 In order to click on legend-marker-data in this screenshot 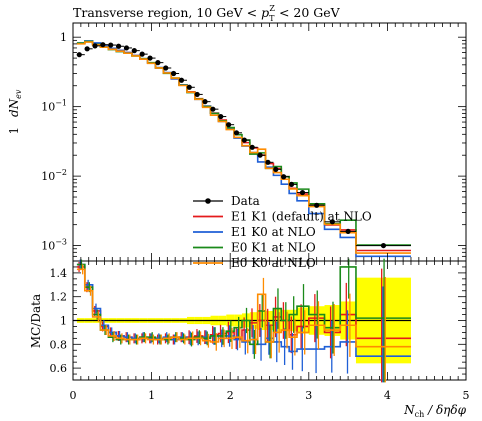, I will do `click(208, 201)`.